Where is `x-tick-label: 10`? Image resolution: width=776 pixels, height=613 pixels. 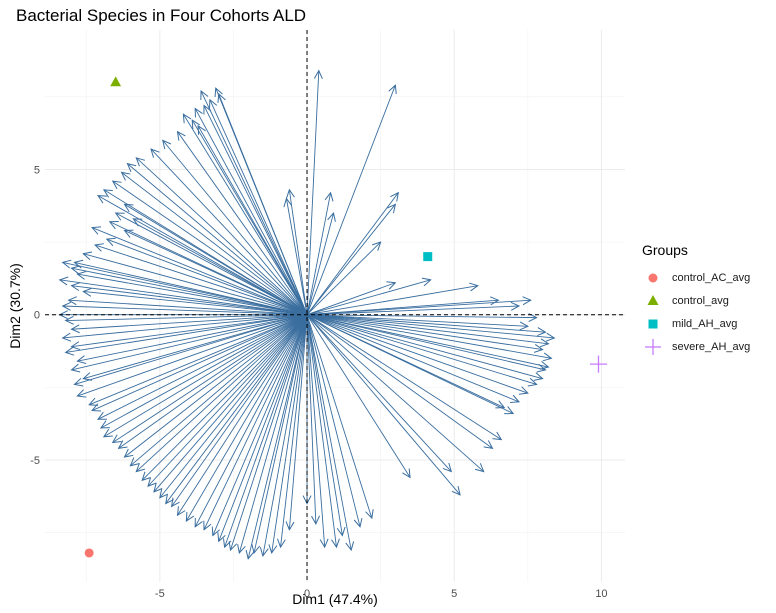
x-tick-label: 10 is located at coordinates (601, 594).